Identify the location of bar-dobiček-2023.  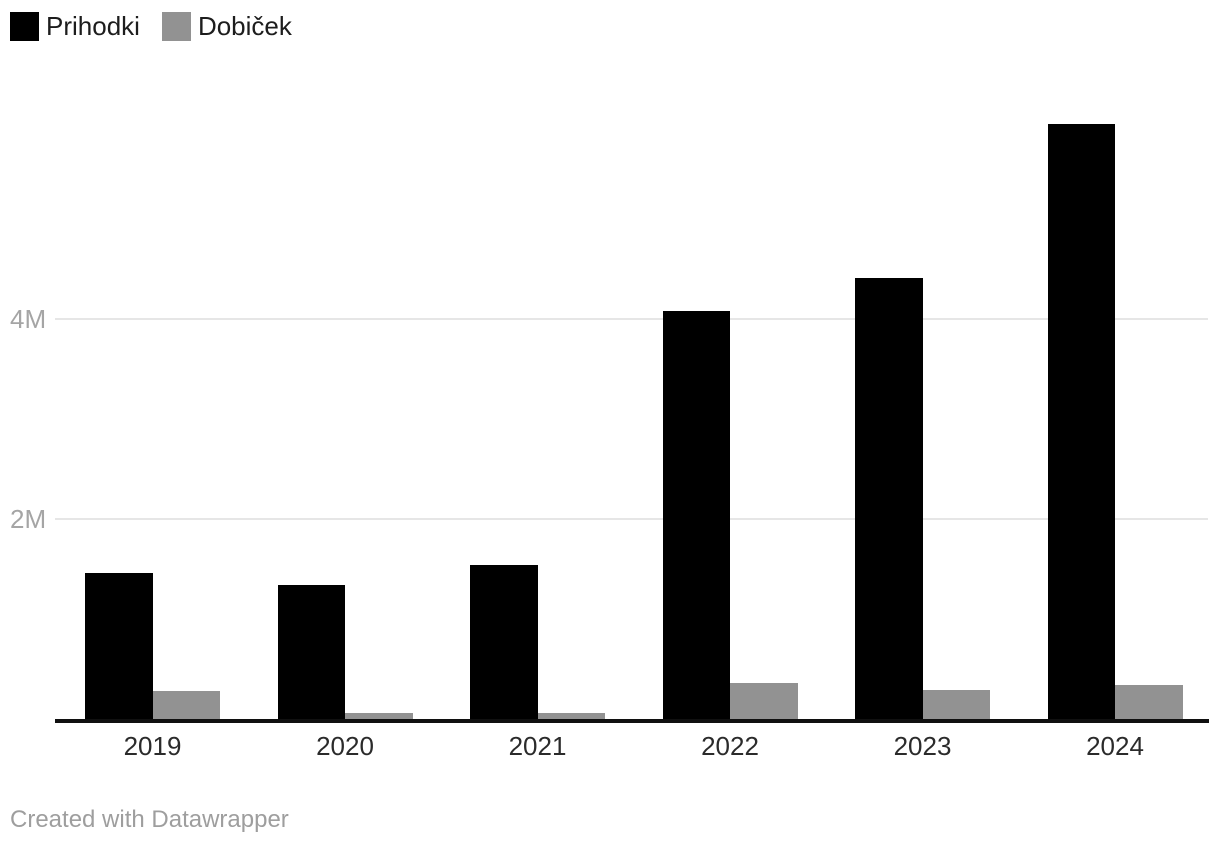
(956, 705).